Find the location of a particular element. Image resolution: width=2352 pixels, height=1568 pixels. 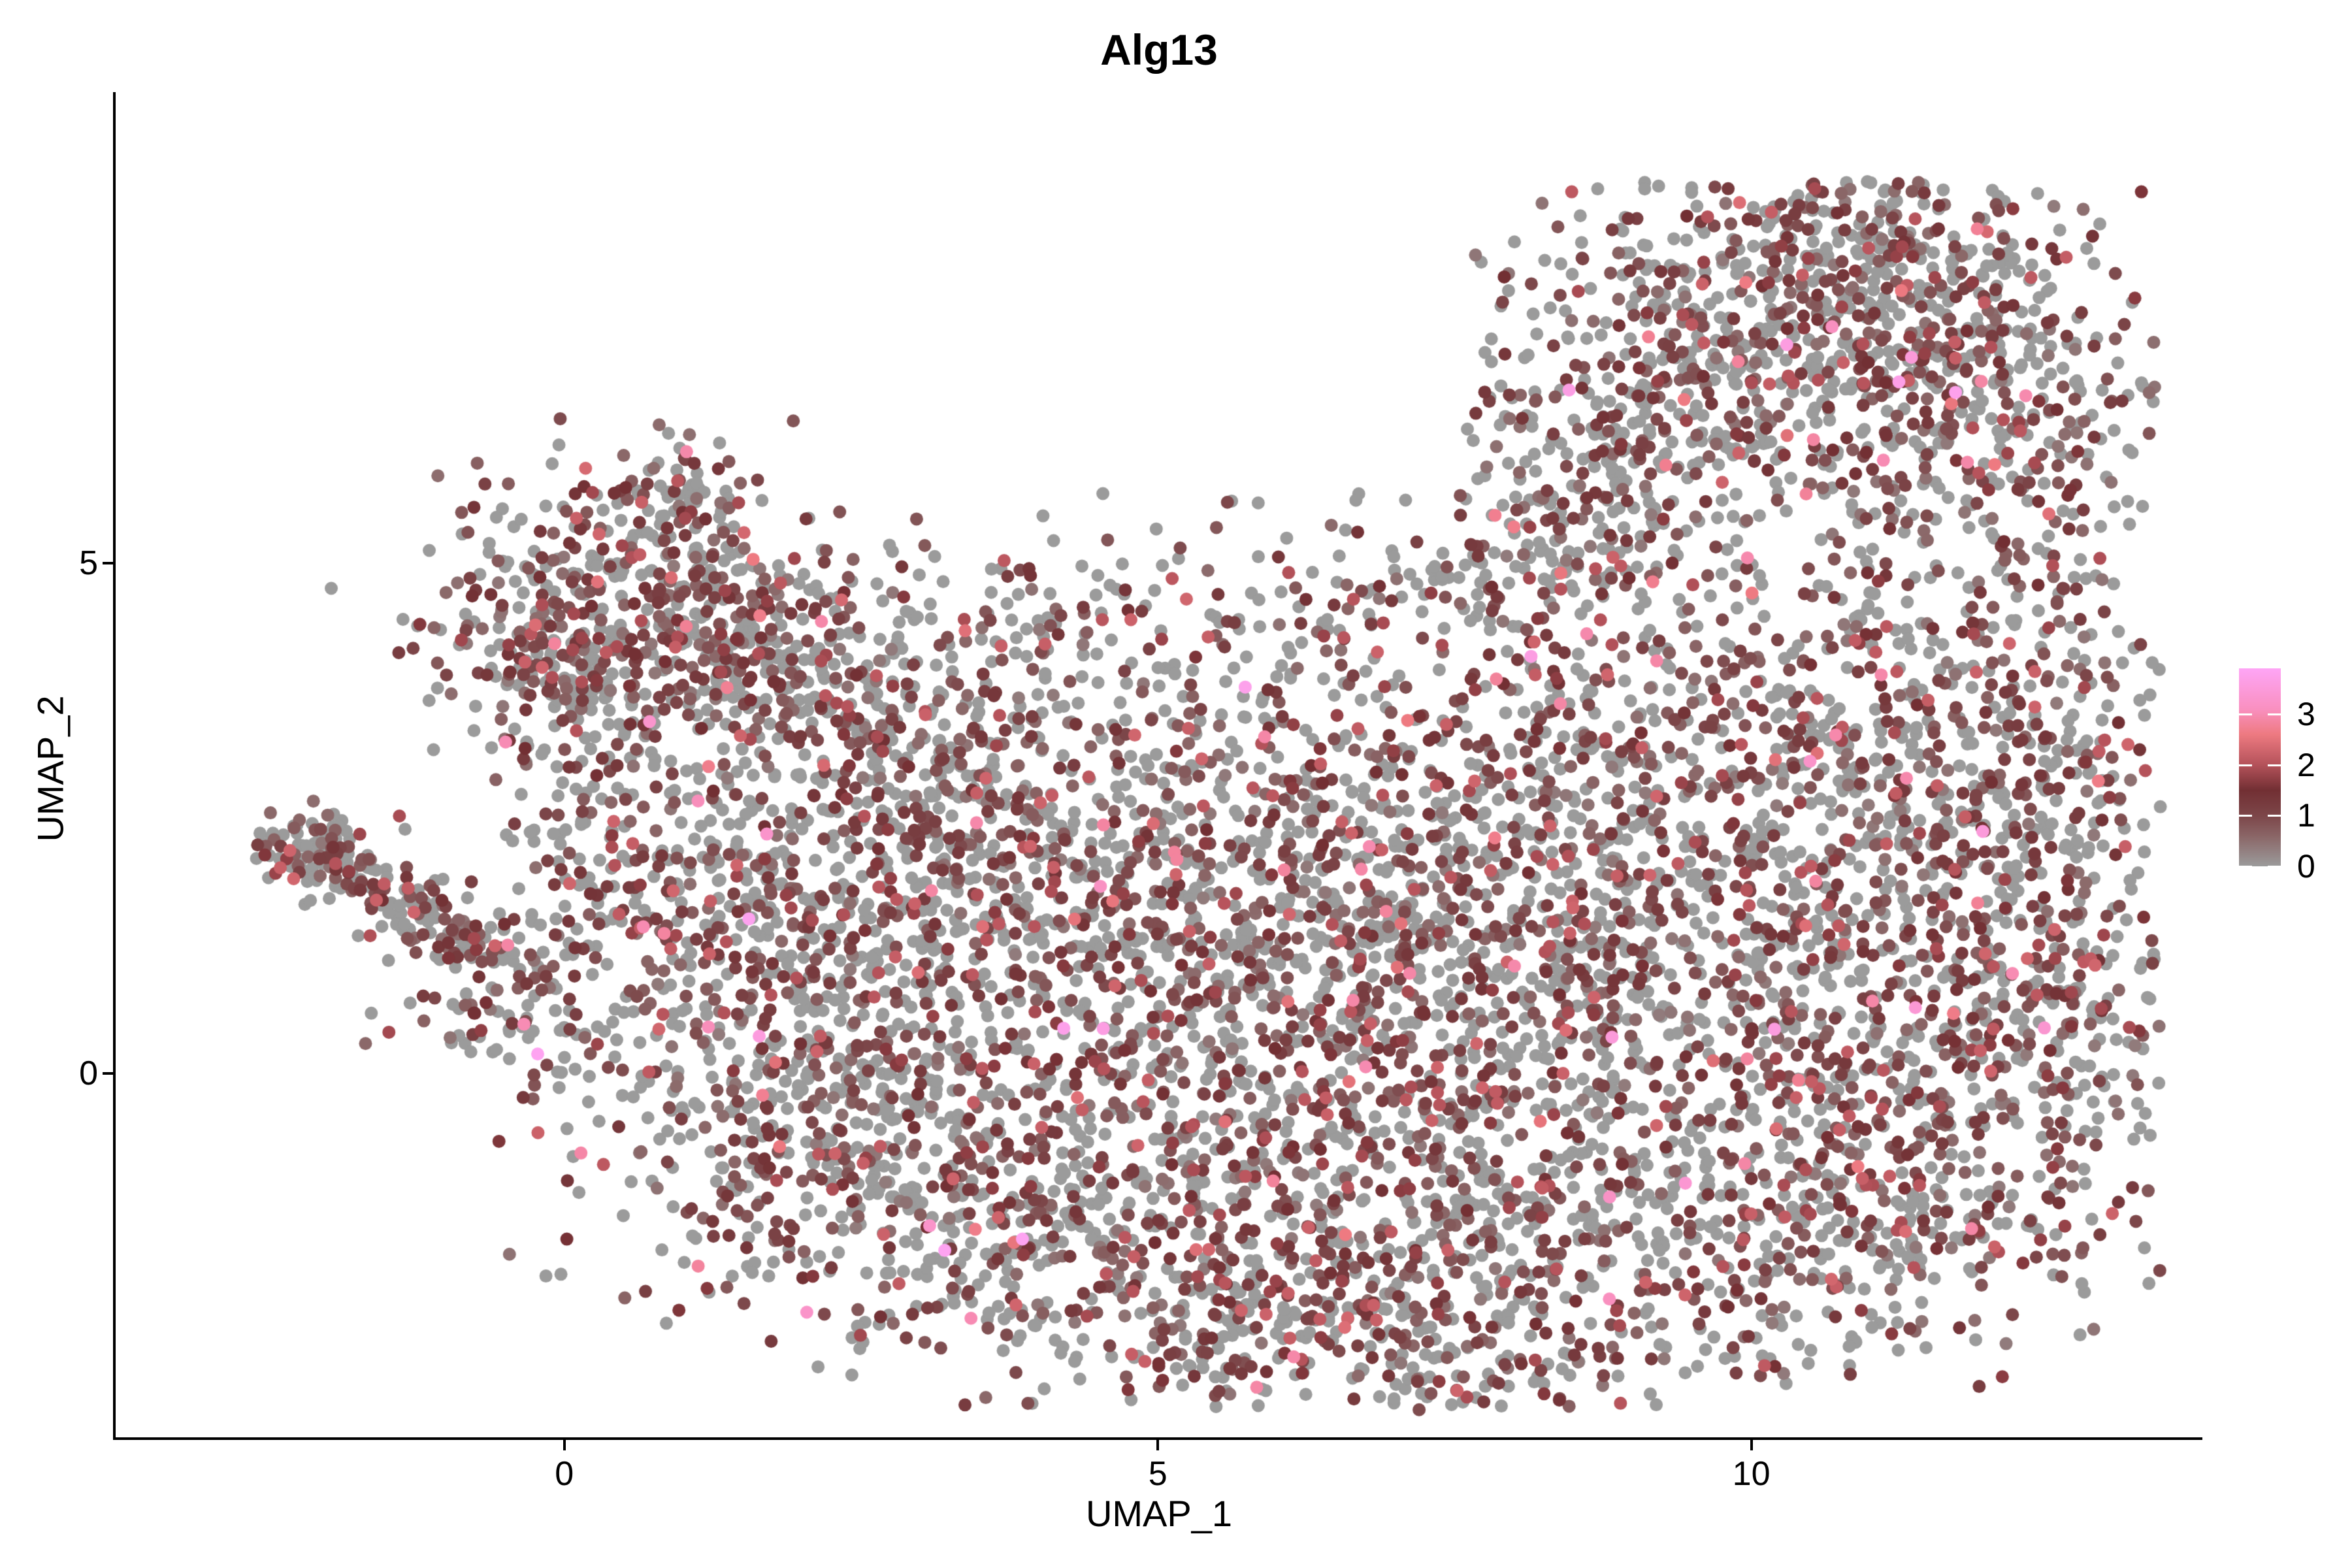

y-axis-line is located at coordinates (114, 766).